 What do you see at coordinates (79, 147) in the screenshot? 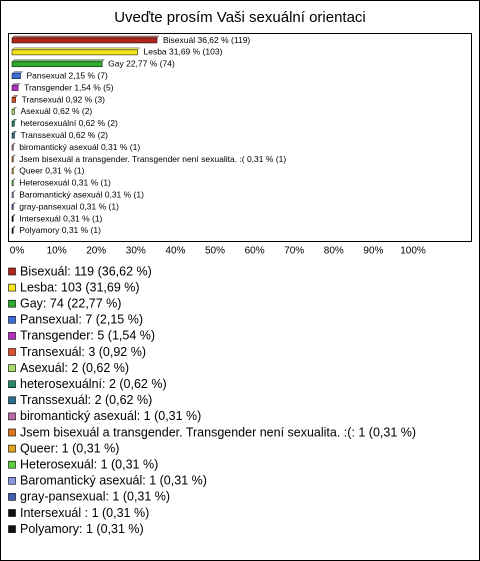
I see `value-label: biromantický asexuál 0,31 % (1)` at bounding box center [79, 147].